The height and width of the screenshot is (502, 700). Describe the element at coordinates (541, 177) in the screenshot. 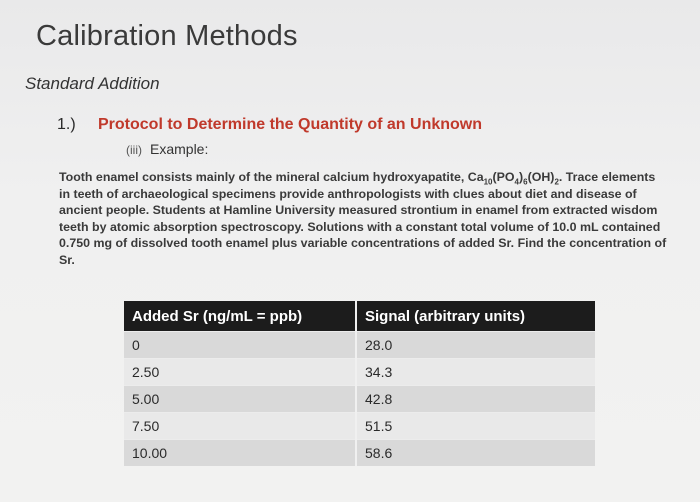

I see `paragraph-text: (OH)` at that location.